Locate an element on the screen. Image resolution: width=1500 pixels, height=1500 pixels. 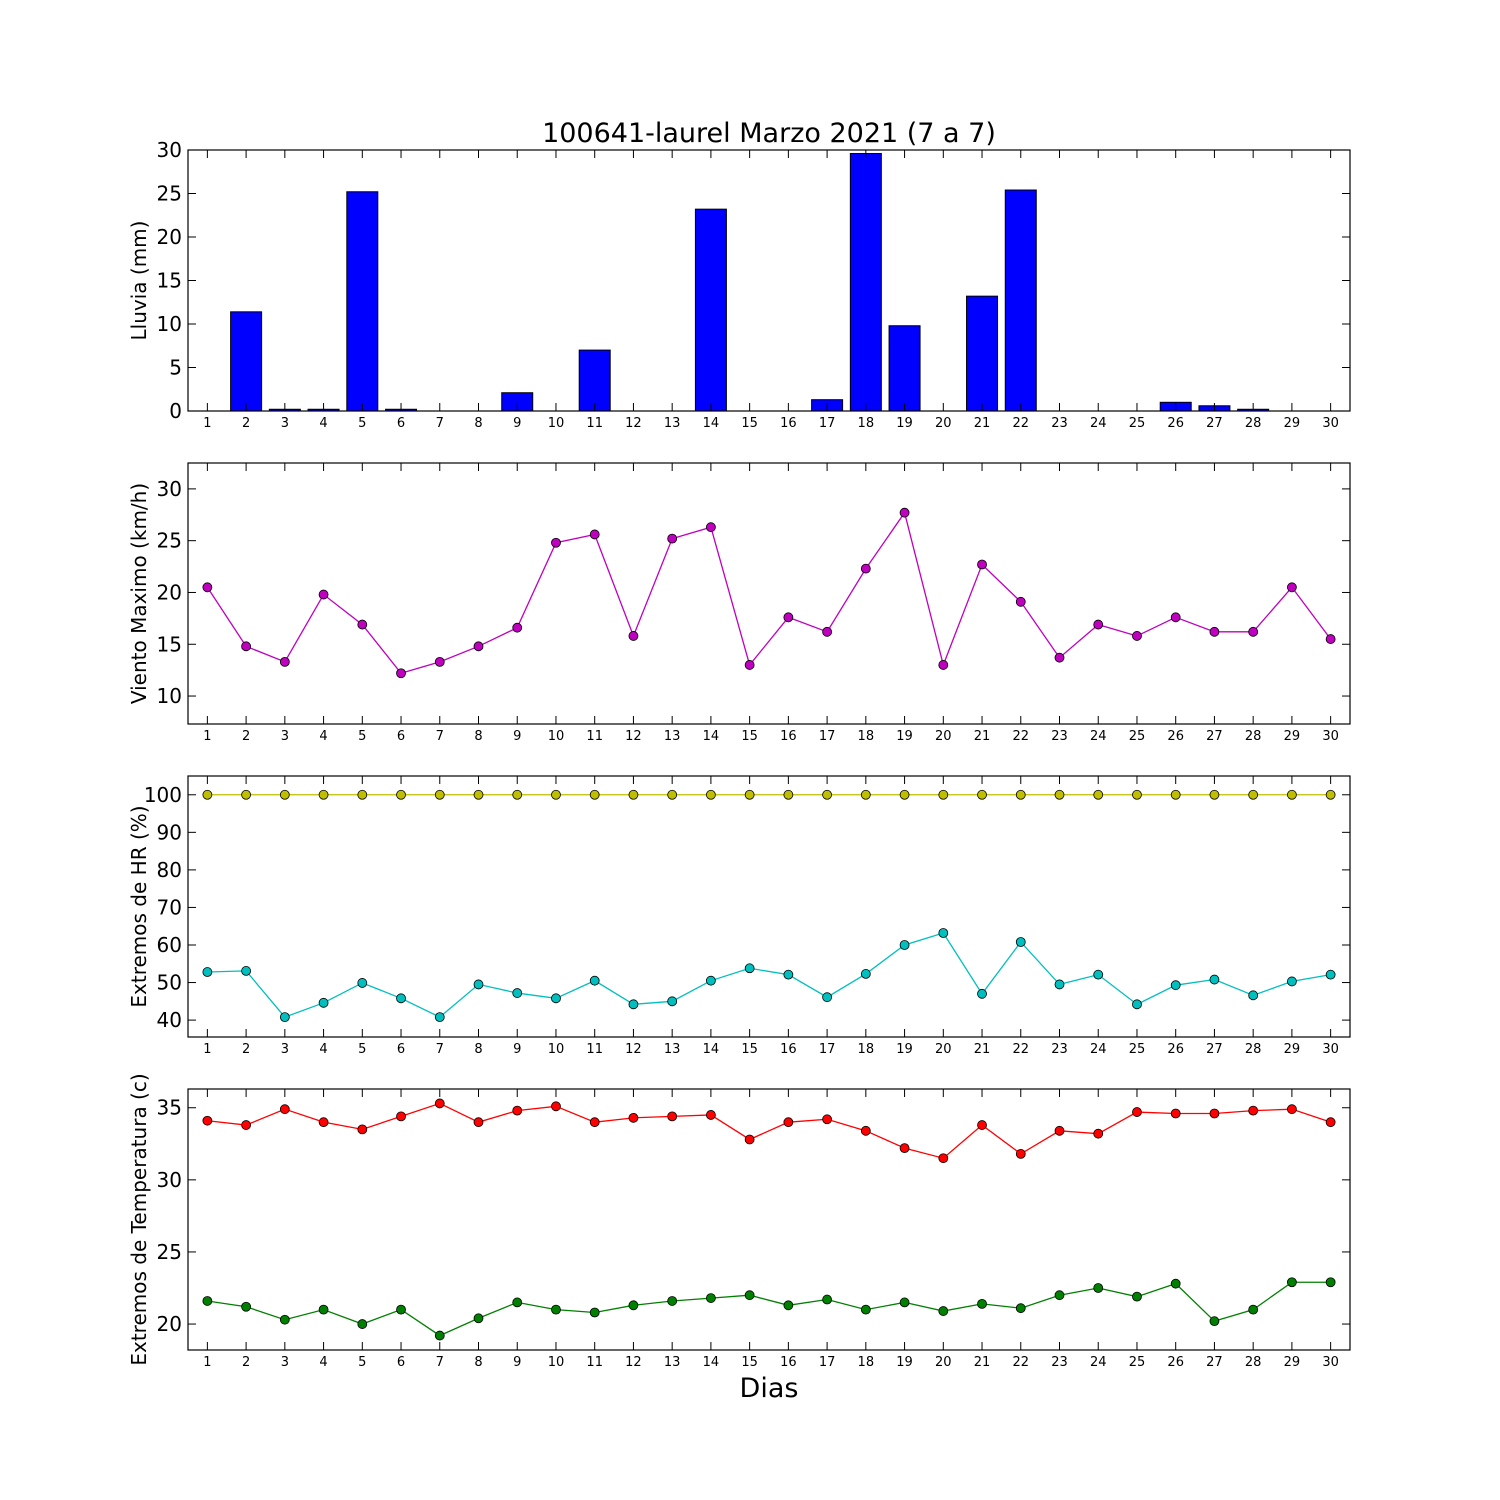
x-axis-label: Dias is located at coordinates (769, 1388).